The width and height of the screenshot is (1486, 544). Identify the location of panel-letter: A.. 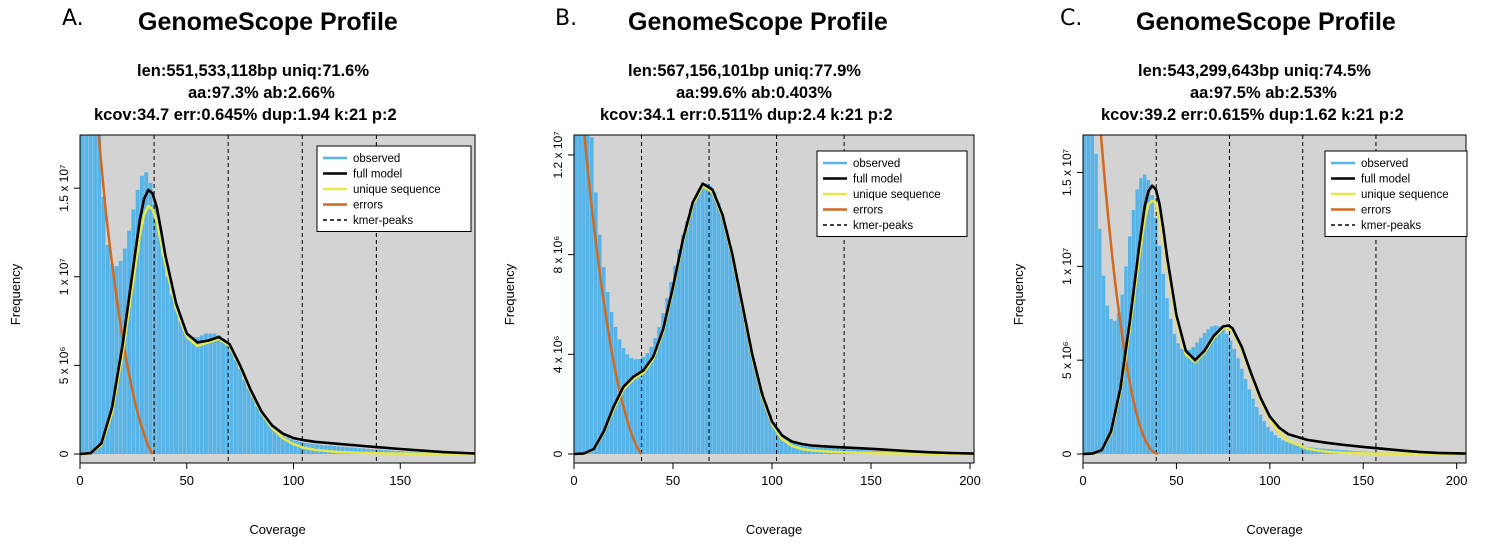
(73, 18).